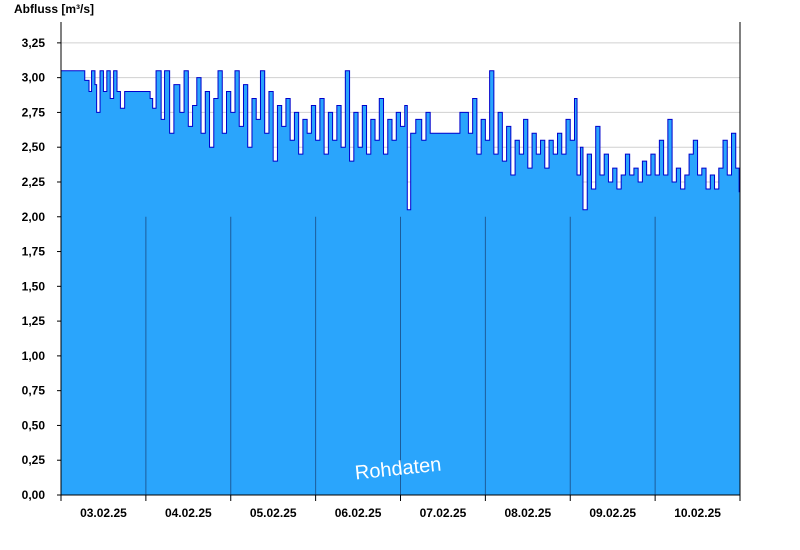 The image size is (800, 550). Describe the element at coordinates (34, 182) in the screenshot. I see `y-tick-label: 2,25` at that location.